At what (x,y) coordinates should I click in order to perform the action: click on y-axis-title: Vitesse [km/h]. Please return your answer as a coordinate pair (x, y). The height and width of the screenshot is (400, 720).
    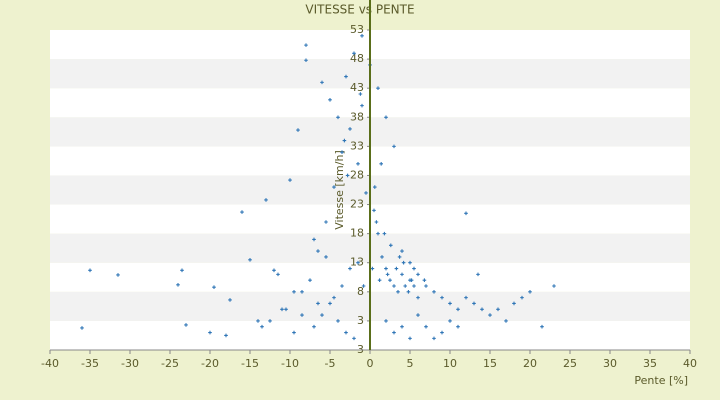
    Looking at the image, I should click on (339, 190).